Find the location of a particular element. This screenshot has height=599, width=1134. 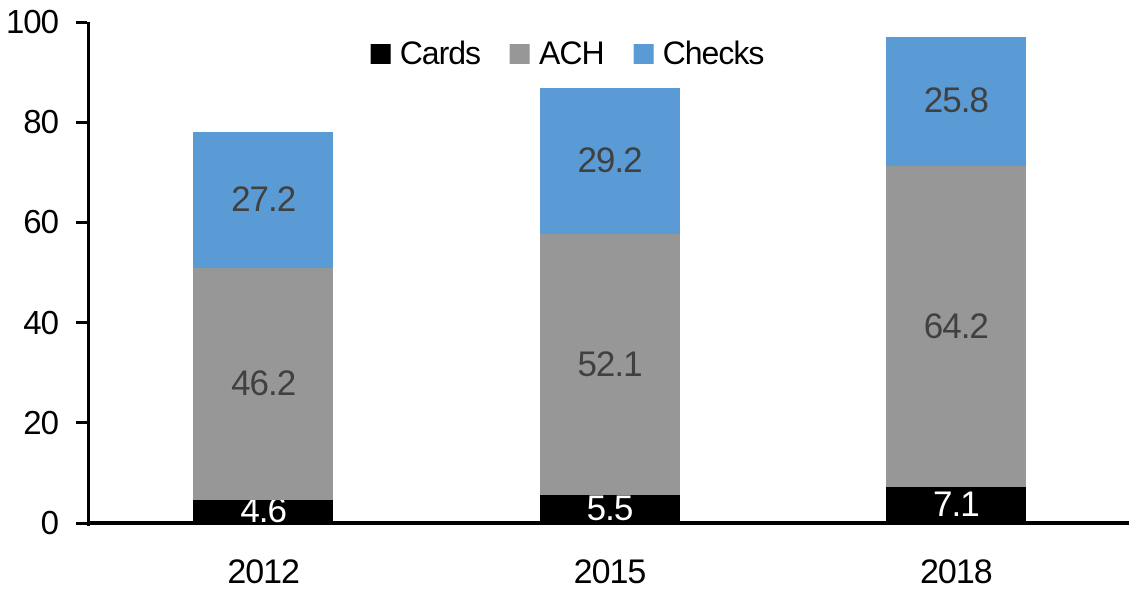

bar-value-label: 7.1 is located at coordinates (956, 505).